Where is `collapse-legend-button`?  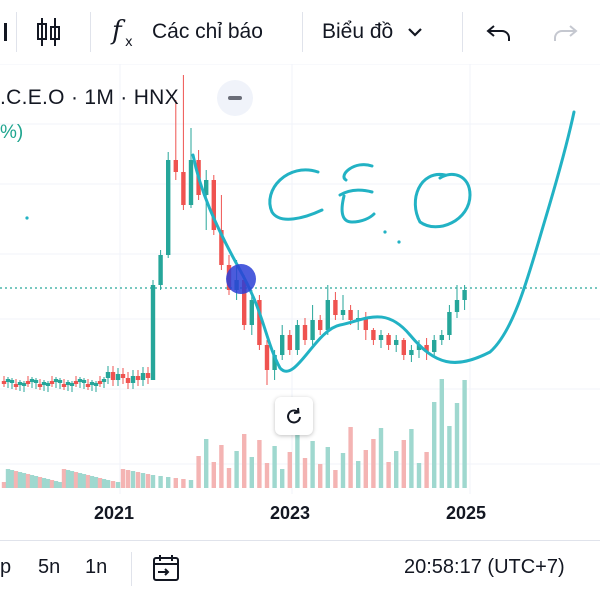
collapse-legend-button is located at coordinates (235, 98).